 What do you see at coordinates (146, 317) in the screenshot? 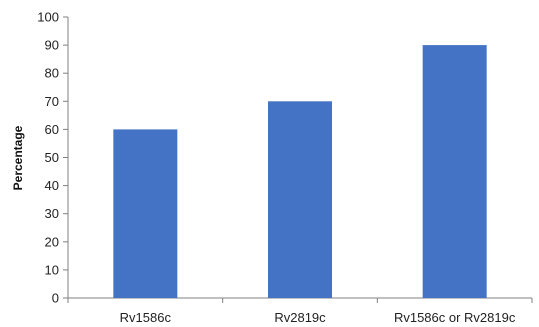
I see `x-tick-label: Rv1586c` at bounding box center [146, 317].